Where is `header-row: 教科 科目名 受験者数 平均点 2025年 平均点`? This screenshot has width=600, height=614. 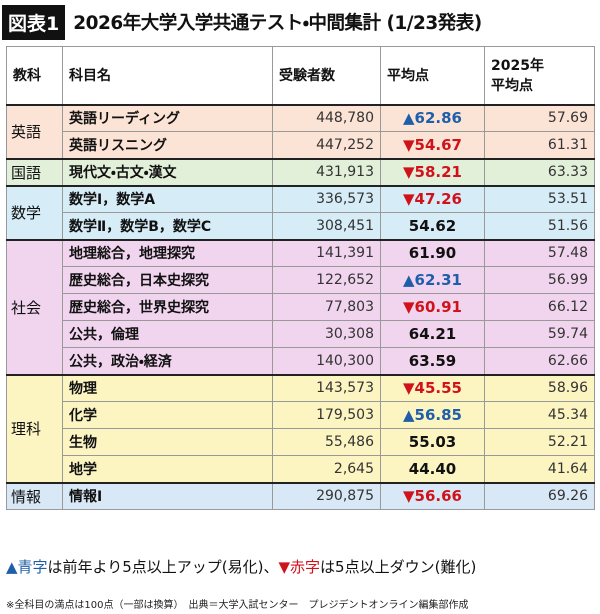
header-row: 教科 科目名 受験者数 平均点 2025年 平均点 is located at coordinates (300, 76).